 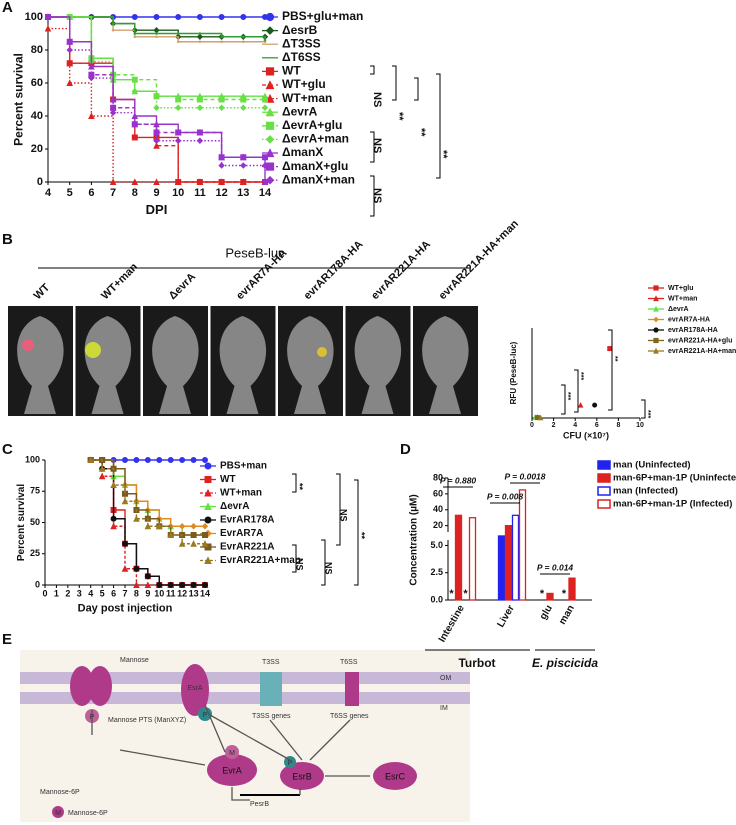 What do you see at coordinates (300, 30) in the screenshot?
I see `legend-label: ΔesrB` at bounding box center [300, 30].